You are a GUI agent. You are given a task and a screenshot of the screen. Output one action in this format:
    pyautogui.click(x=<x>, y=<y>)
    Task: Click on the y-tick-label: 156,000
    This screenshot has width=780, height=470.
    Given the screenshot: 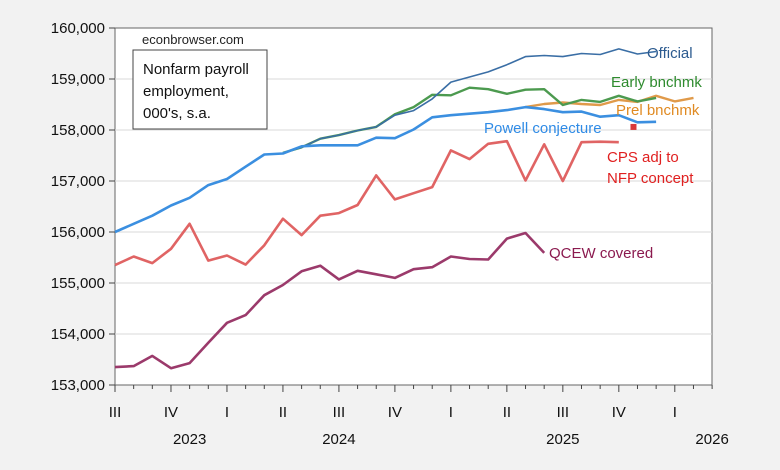 What is the action you would take?
    pyautogui.click(x=78, y=232)
    